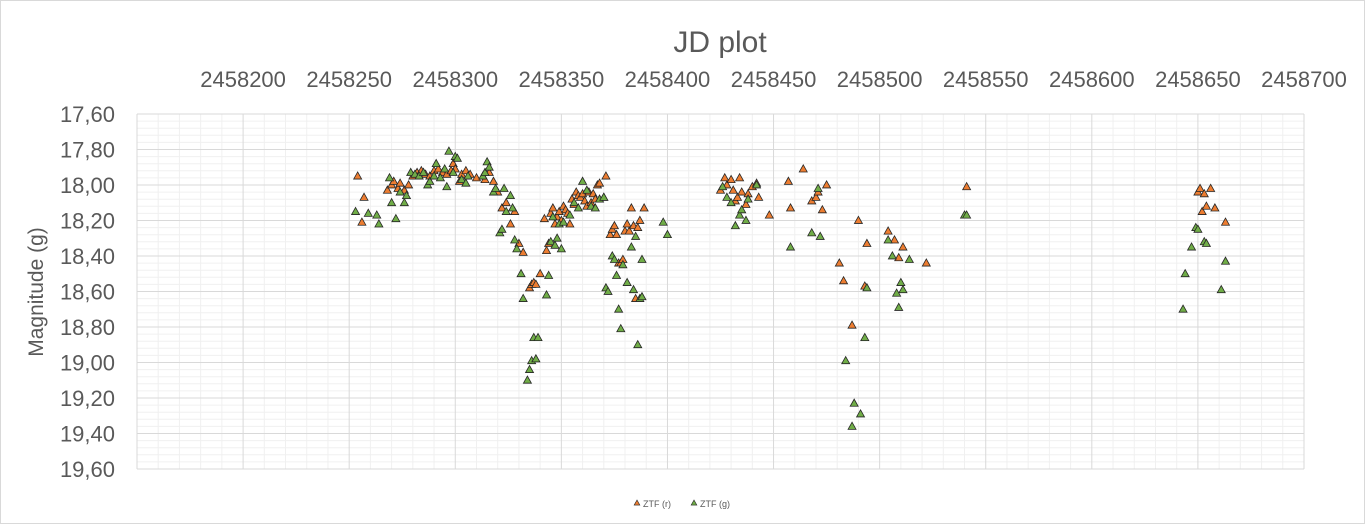 This screenshot has width=1365, height=524. Describe the element at coordinates (87, 221) in the screenshot. I see `y-tick-label: 18,20` at that location.